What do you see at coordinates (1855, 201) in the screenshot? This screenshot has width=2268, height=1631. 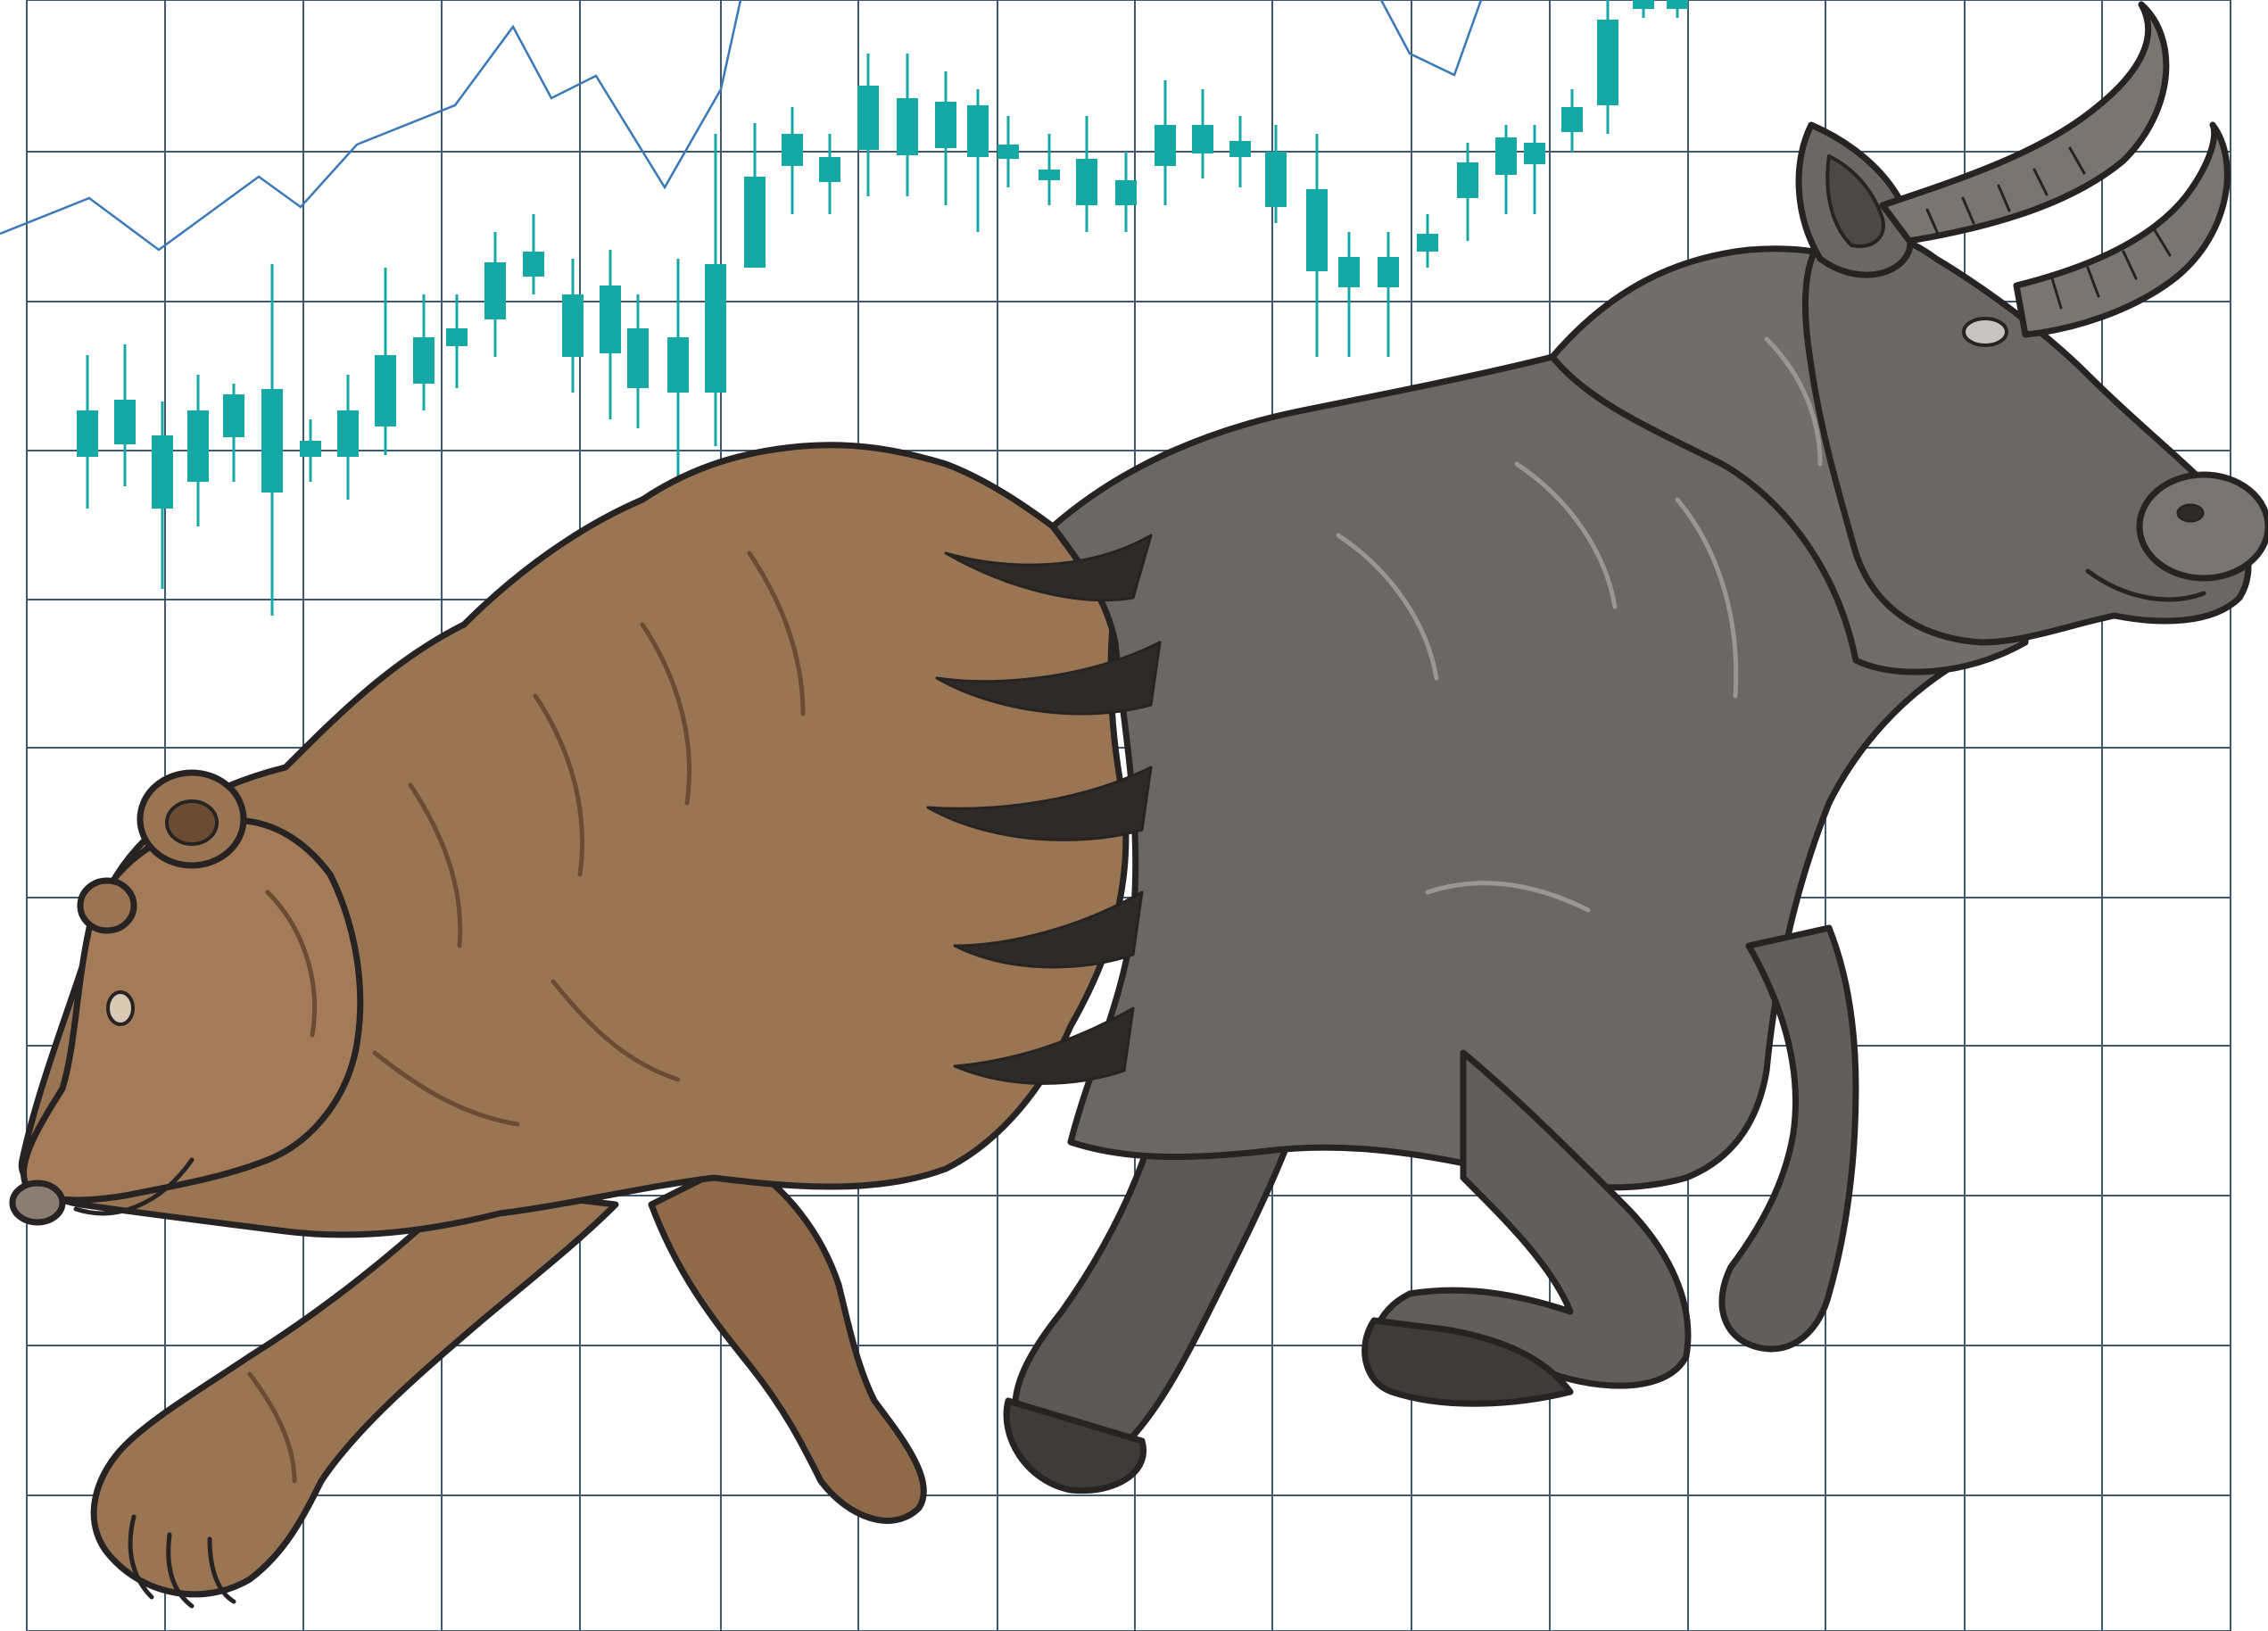 I see `bull-ear-inner` at bounding box center [1855, 201].